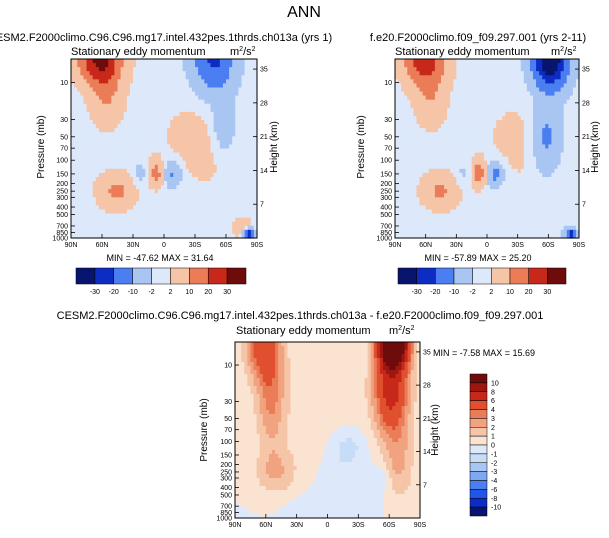  I want to click on y-tick-label: 10, so click(64, 83).